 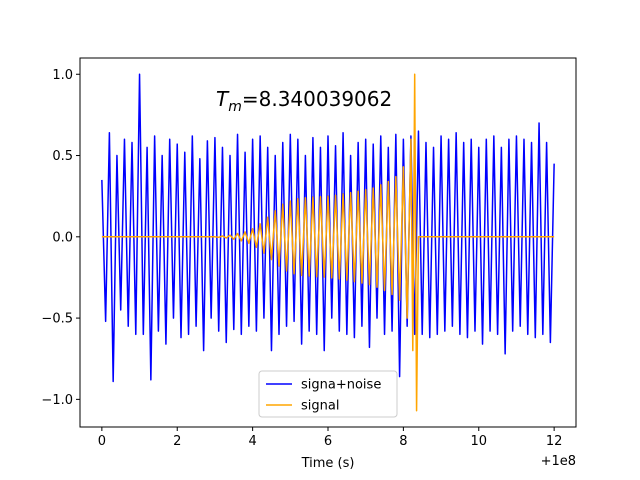 What do you see at coordinates (320, 406) in the screenshot?
I see `legend-label: signal` at bounding box center [320, 406].